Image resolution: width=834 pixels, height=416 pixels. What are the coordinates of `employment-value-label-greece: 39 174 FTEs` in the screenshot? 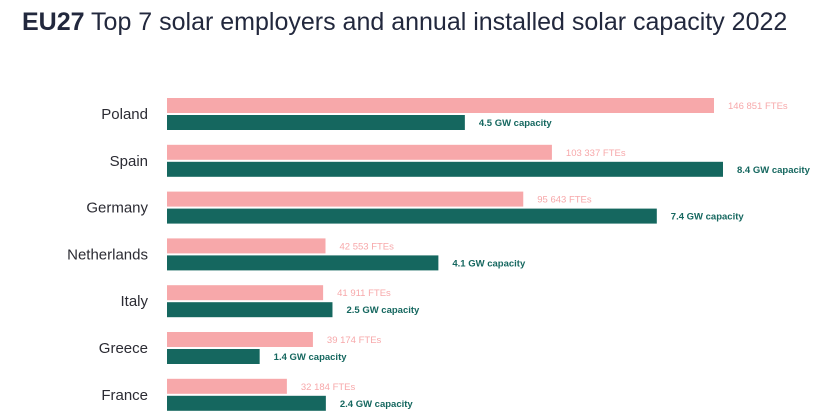 It's located at (354, 340).